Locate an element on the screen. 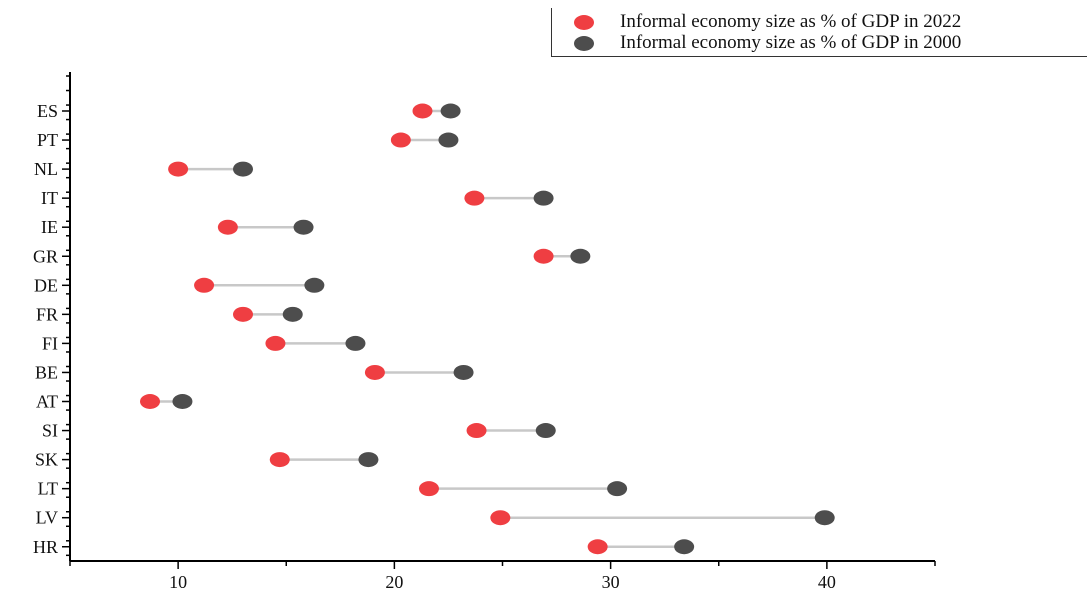 This screenshot has width=1090, height=589. point-2000-hr is located at coordinates (684, 547).